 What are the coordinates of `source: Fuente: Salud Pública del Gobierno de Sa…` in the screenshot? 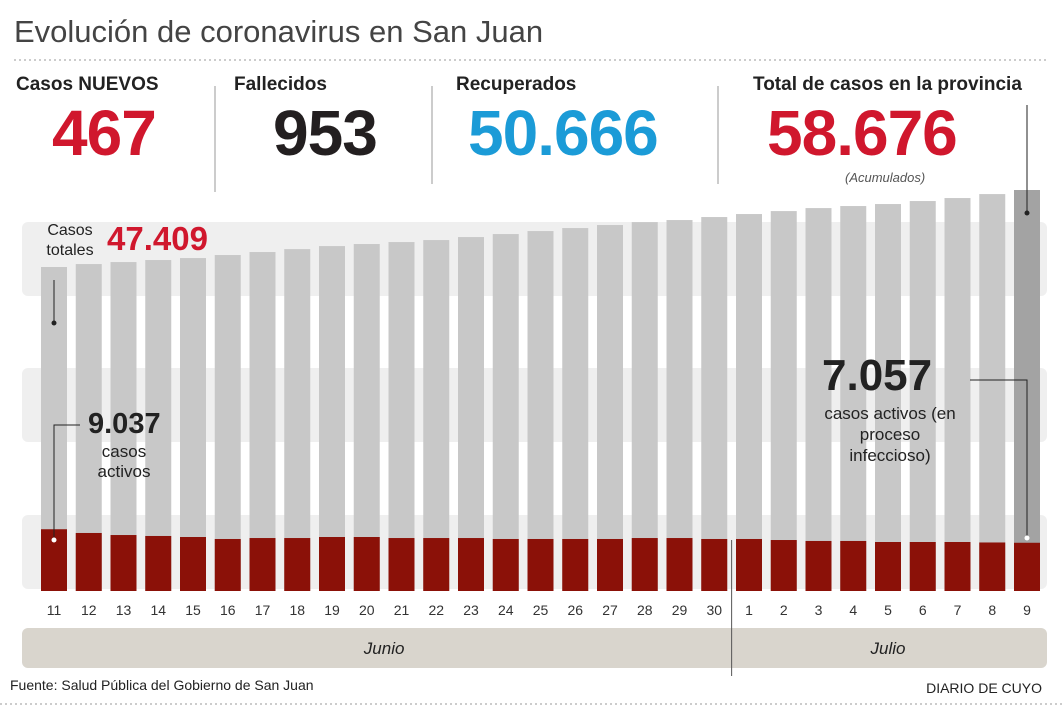 It's located at (162, 685).